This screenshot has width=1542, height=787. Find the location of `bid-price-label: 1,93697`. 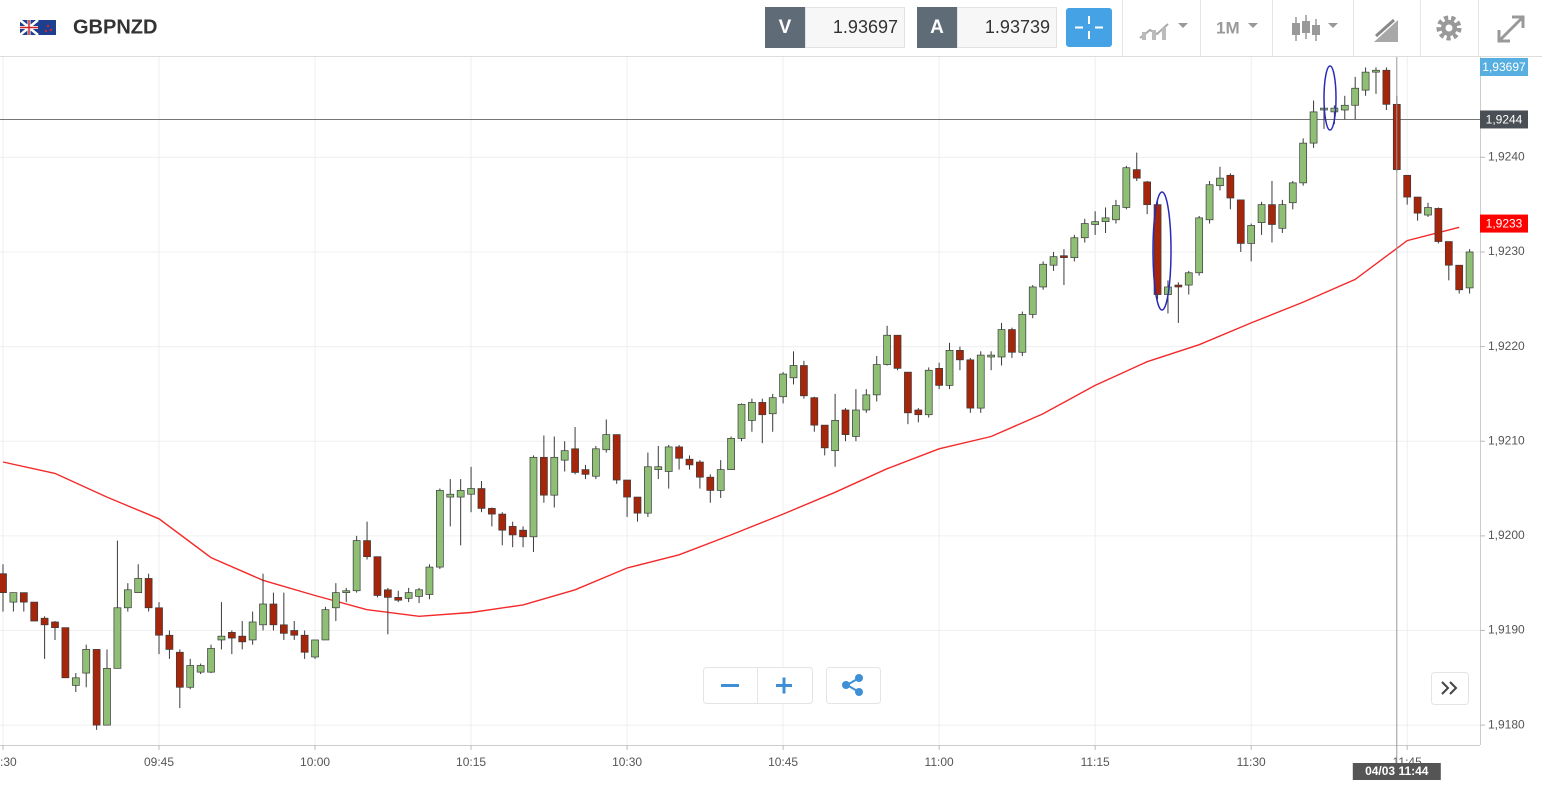

bid-price-label: 1,93697 is located at coordinates (1504, 67).